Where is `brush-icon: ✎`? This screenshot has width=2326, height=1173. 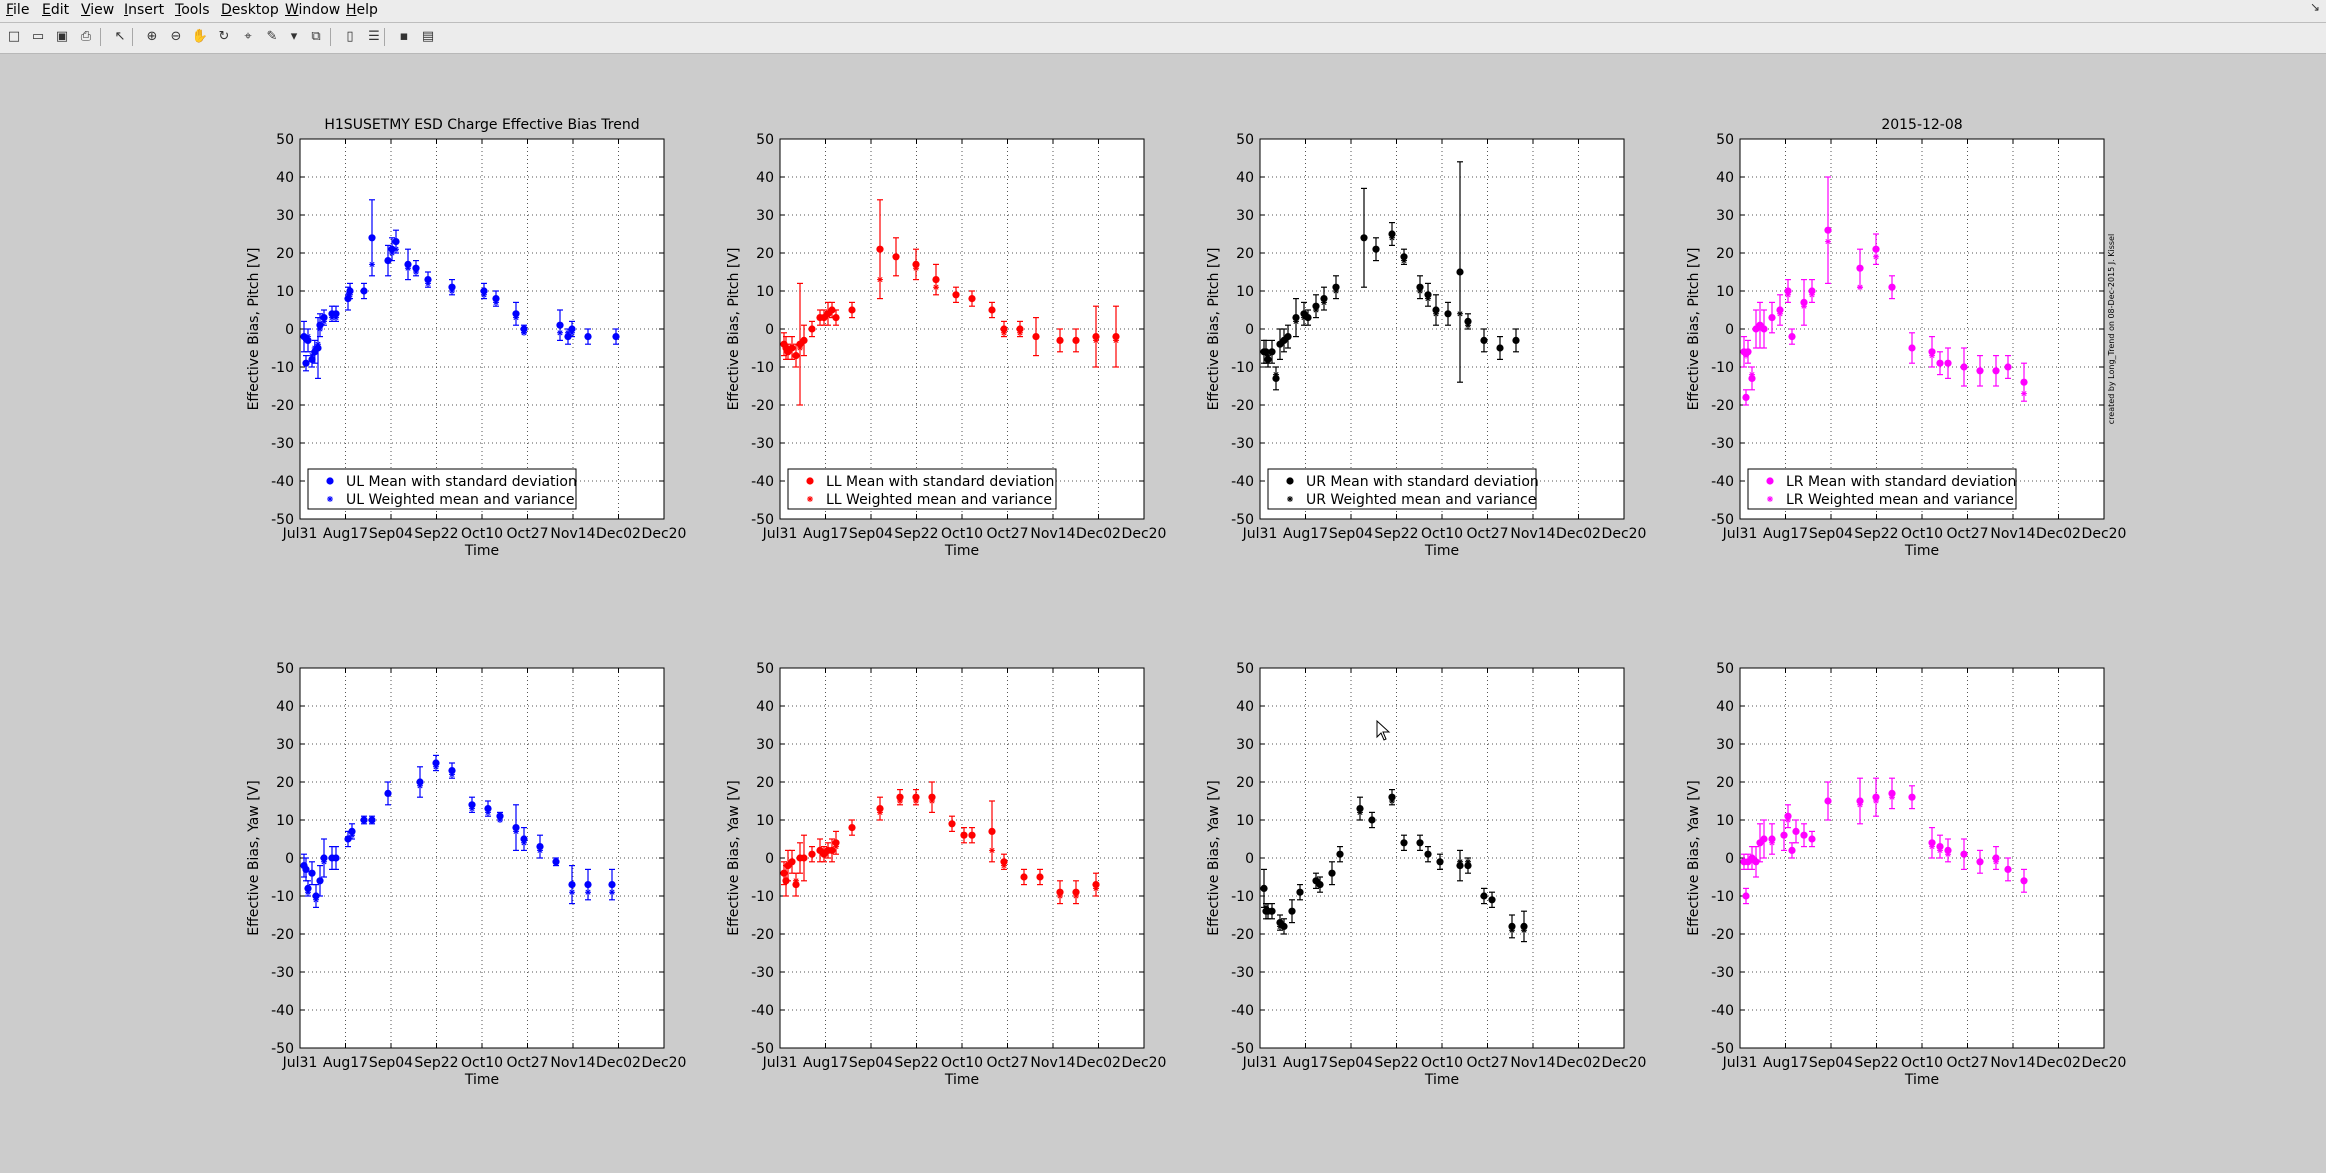 brush-icon: ✎ is located at coordinates (272, 36).